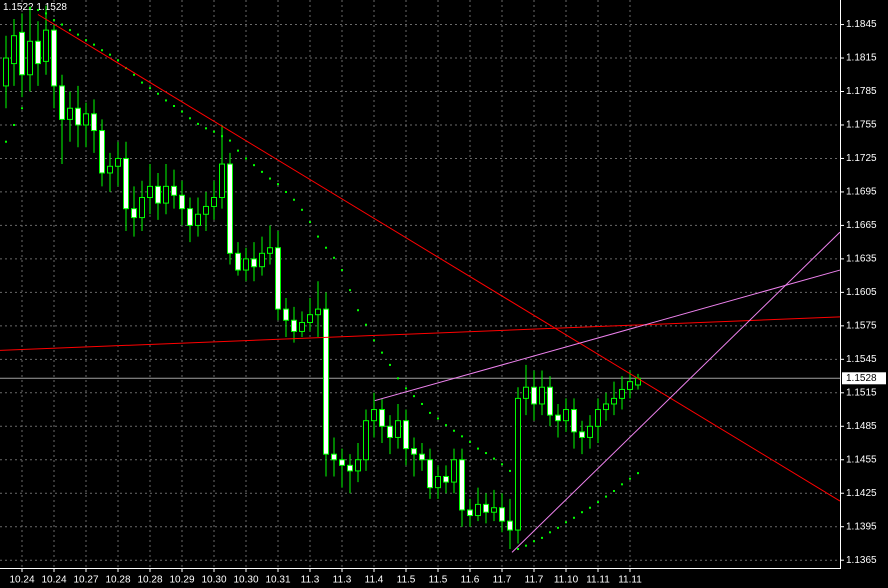 This screenshot has height=588, width=888. What do you see at coordinates (861, 292) in the screenshot?
I see `y-tick-label: 1.1605` at bounding box center [861, 292].